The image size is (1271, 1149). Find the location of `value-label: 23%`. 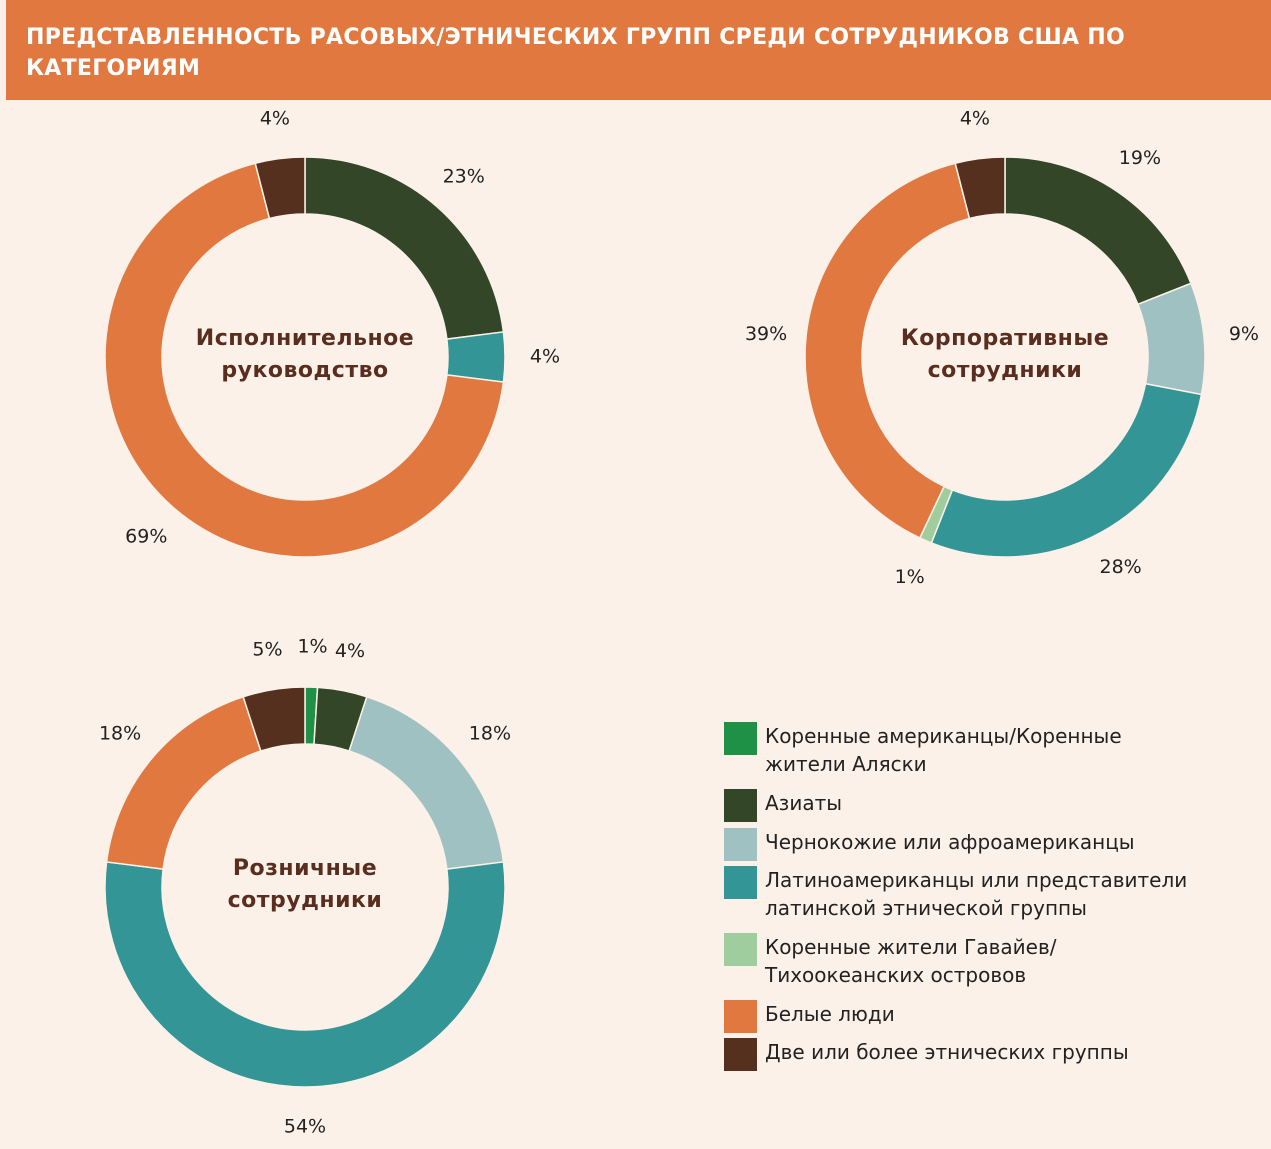

value-label: 23% is located at coordinates (464, 176).